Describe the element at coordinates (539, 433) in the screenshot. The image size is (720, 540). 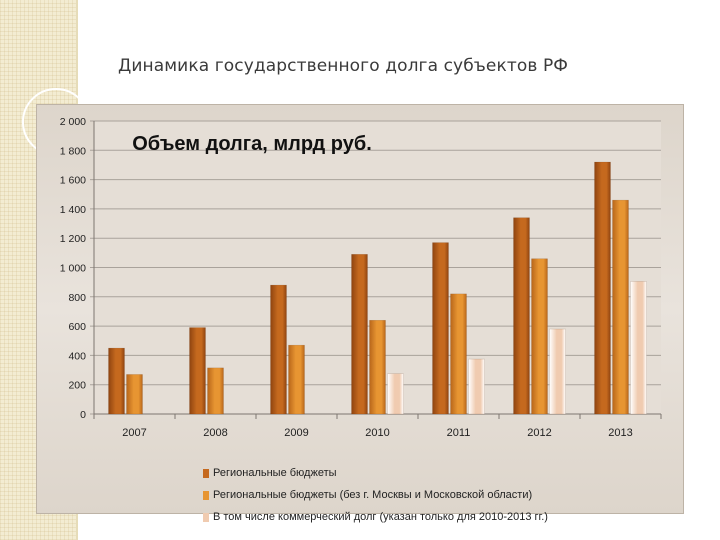
I see `x-tick-label: 2012` at that location.